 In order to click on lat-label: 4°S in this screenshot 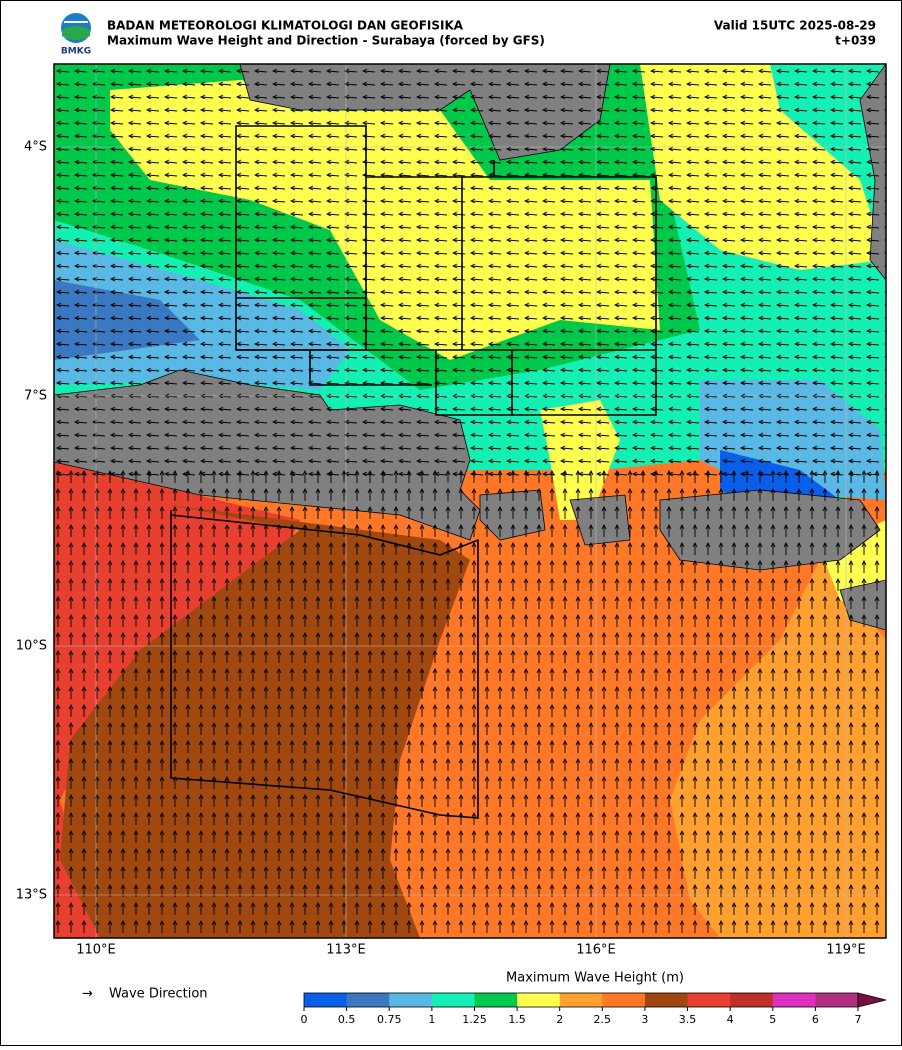, I will do `click(35, 147)`.